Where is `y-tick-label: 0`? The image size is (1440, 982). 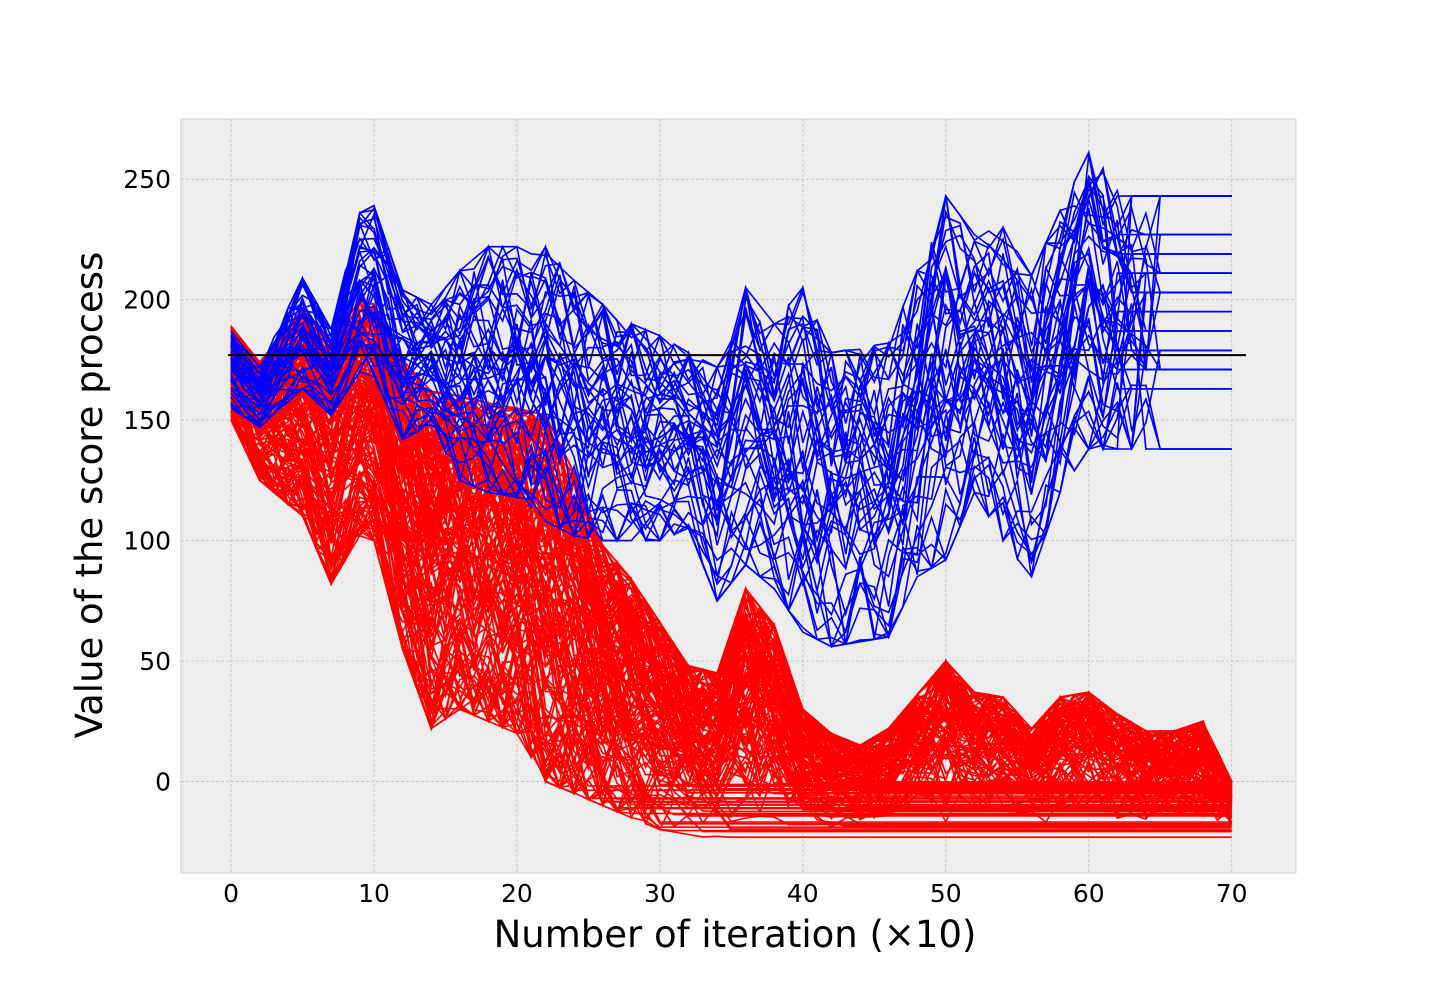 y-tick-label: 0 is located at coordinates (163, 781).